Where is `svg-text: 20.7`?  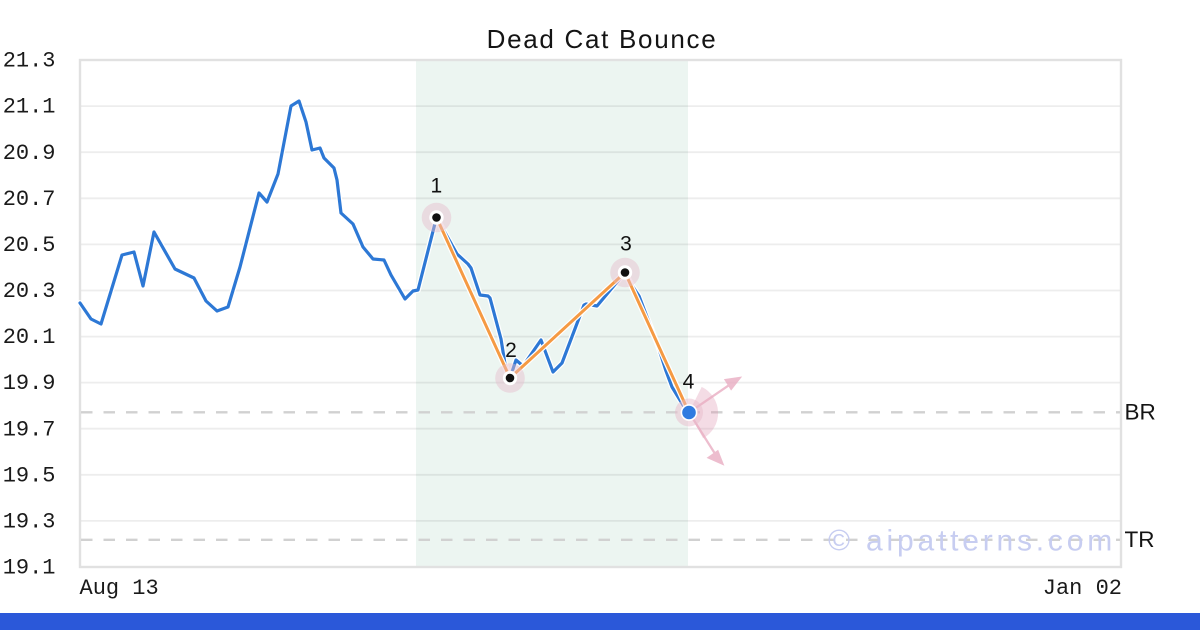
svg-text: 20.7 is located at coordinates (29, 199).